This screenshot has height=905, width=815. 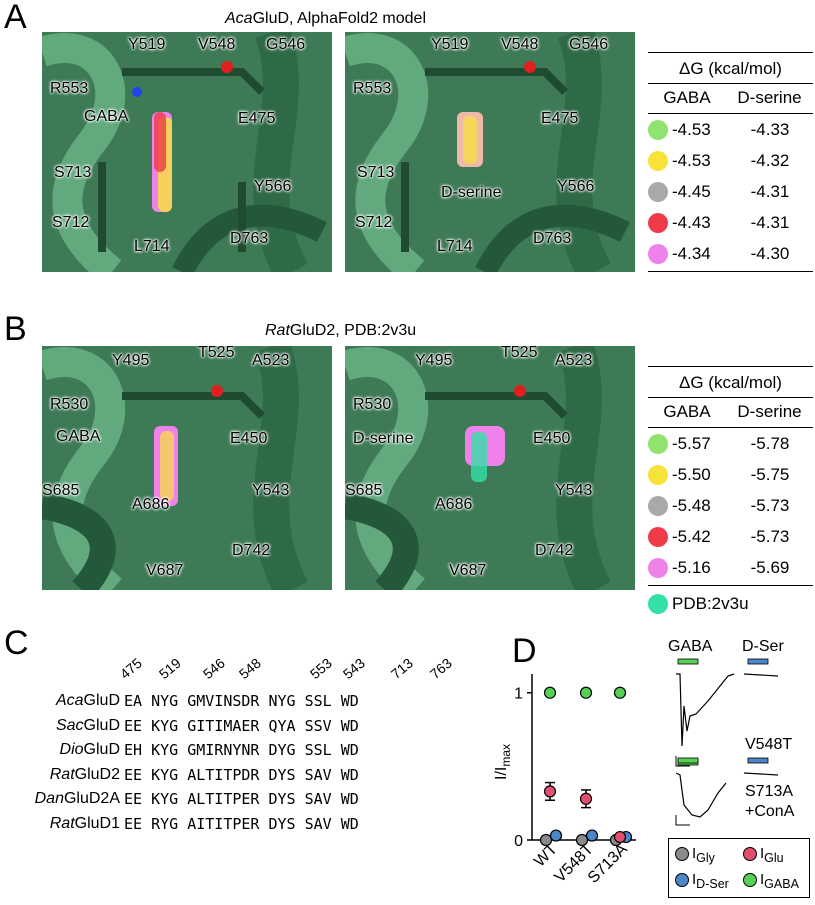 I want to click on dg-table-row: -4.53 -4.32, so click(x=730, y=160).